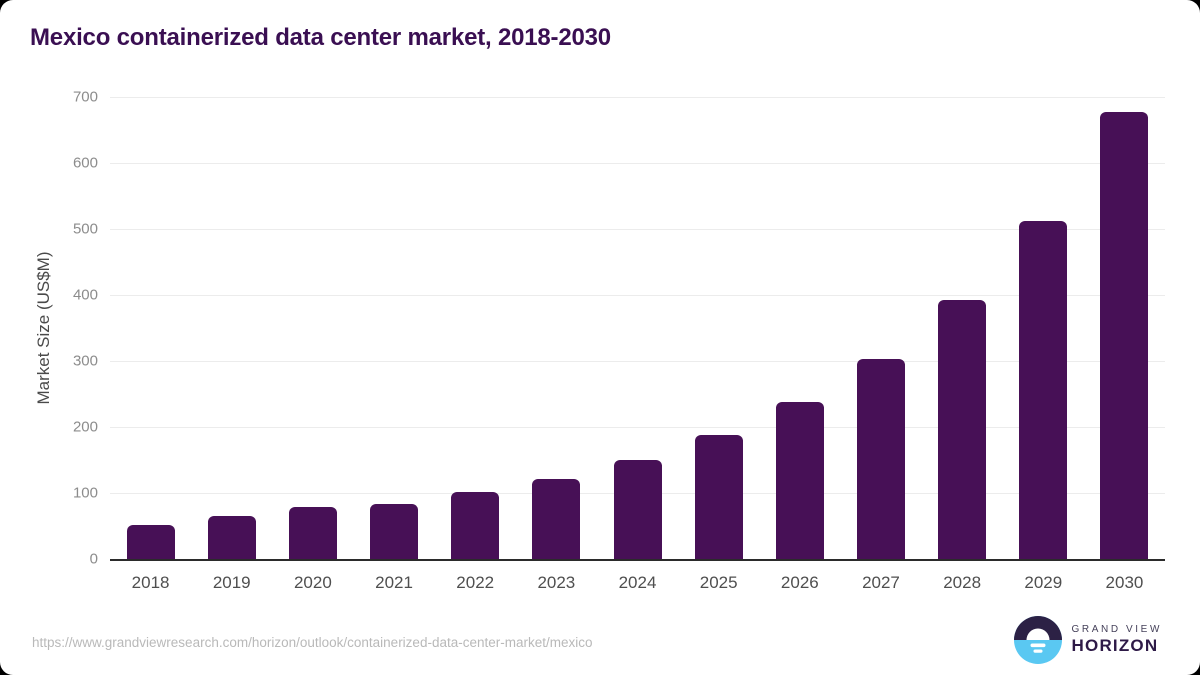 Image resolution: width=1200 pixels, height=675 pixels. What do you see at coordinates (556, 519) in the screenshot?
I see `bar-2023` at bounding box center [556, 519].